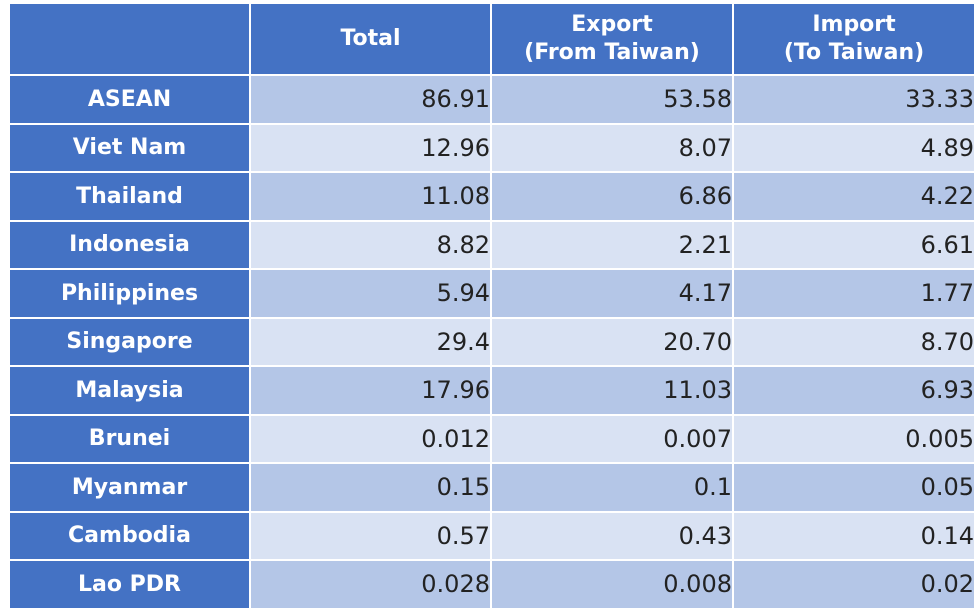 The height and width of the screenshot is (612, 980). What do you see at coordinates (129, 584) in the screenshot?
I see `row-label-lao-pdr: Lao PDR` at bounding box center [129, 584].